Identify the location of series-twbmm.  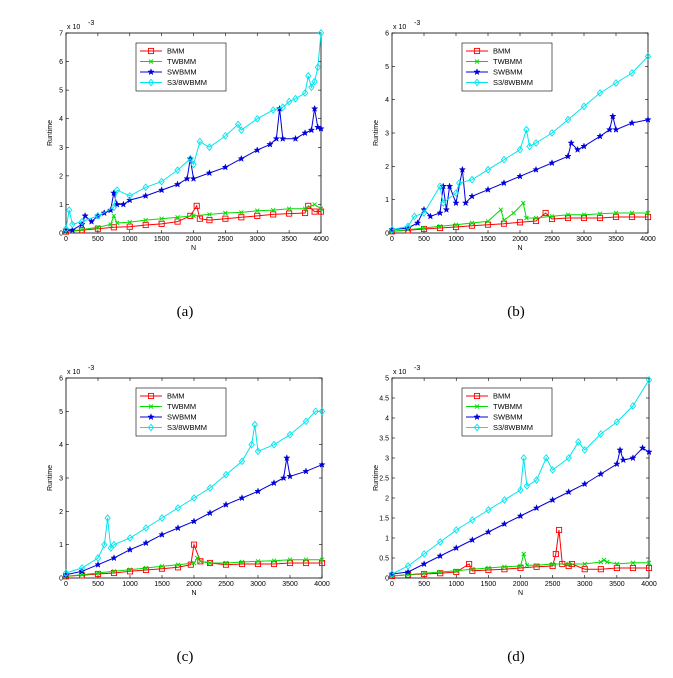
(520, 217).